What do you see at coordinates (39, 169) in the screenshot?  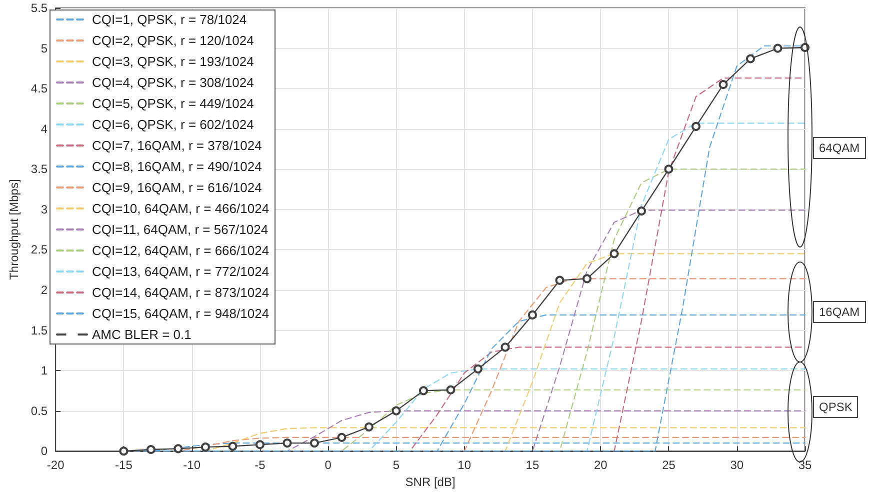 I see `y-tick-label: 3.5` at bounding box center [39, 169].